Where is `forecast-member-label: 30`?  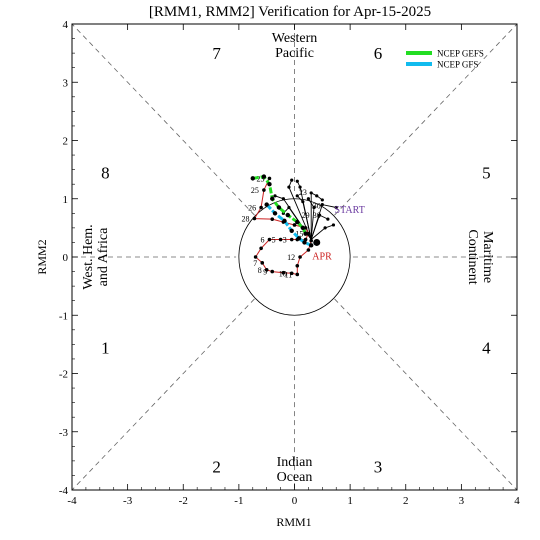
forecast-member-label: 30 is located at coordinates (317, 215).